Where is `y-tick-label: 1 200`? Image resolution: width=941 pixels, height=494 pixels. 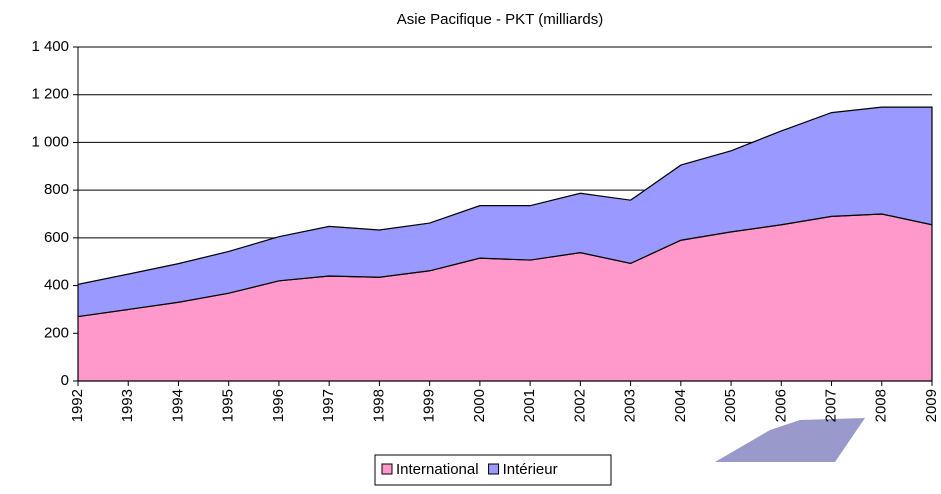 y-tick-label: 1 200 is located at coordinates (50, 94).